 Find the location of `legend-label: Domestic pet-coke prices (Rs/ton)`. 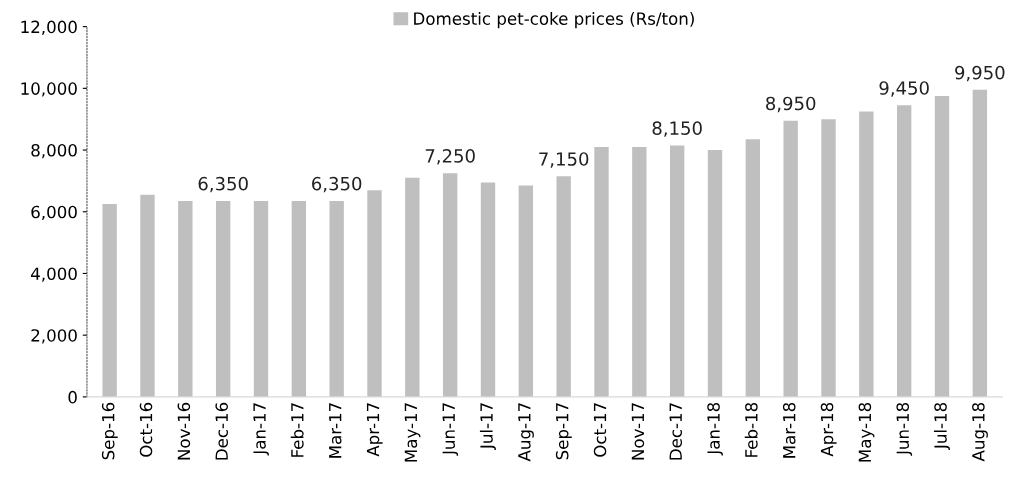

legend-label: Domestic pet-coke prices (Rs/ton) is located at coordinates (554, 20).